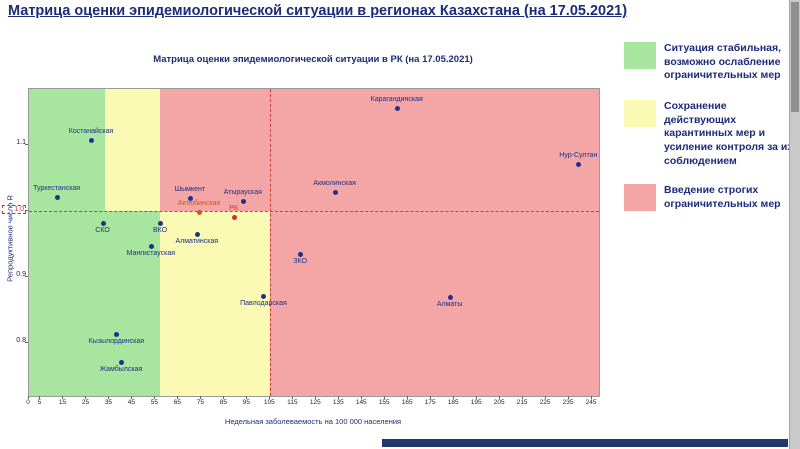 This screenshot has height=449, width=800. What do you see at coordinates (795, 57) in the screenshot?
I see `scrollbar-thumb` at bounding box center [795, 57].